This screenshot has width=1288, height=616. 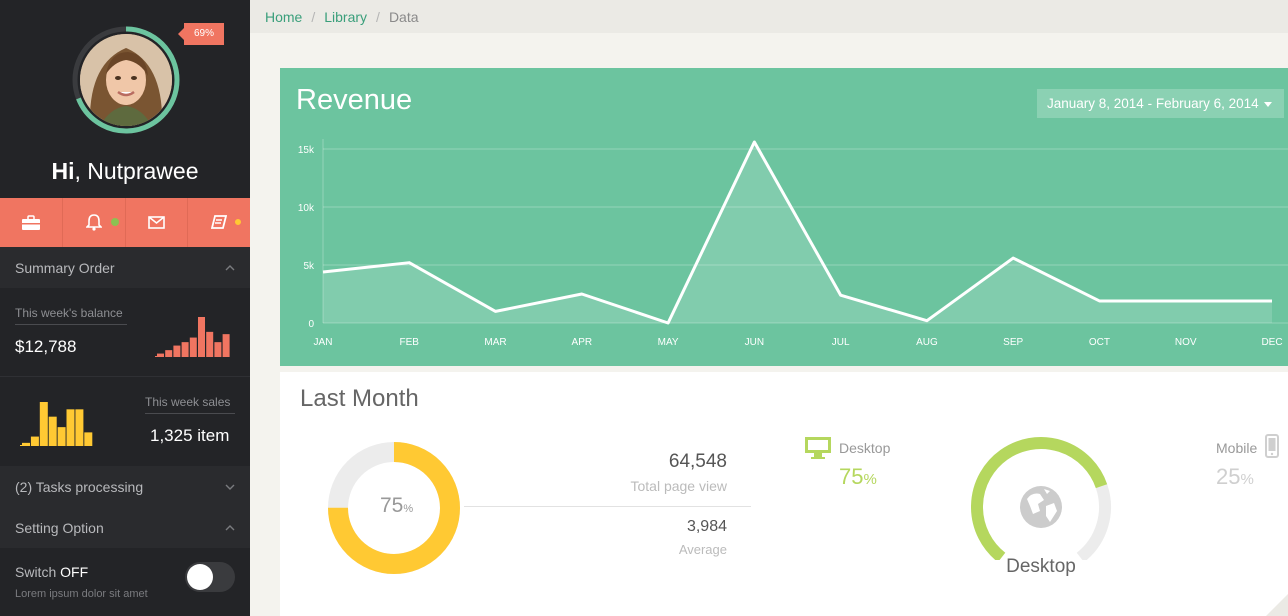 I want to click on switch-toggle, so click(x=210, y=577).